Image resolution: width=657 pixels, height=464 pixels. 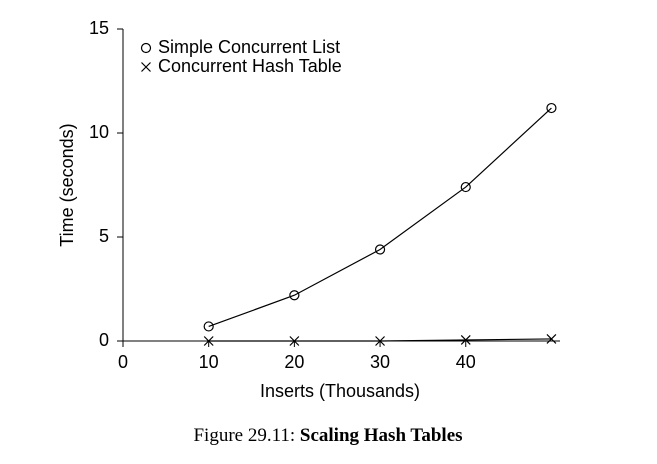 What do you see at coordinates (244, 435) in the screenshot?
I see `caption-label: Figure 29.11:` at bounding box center [244, 435].